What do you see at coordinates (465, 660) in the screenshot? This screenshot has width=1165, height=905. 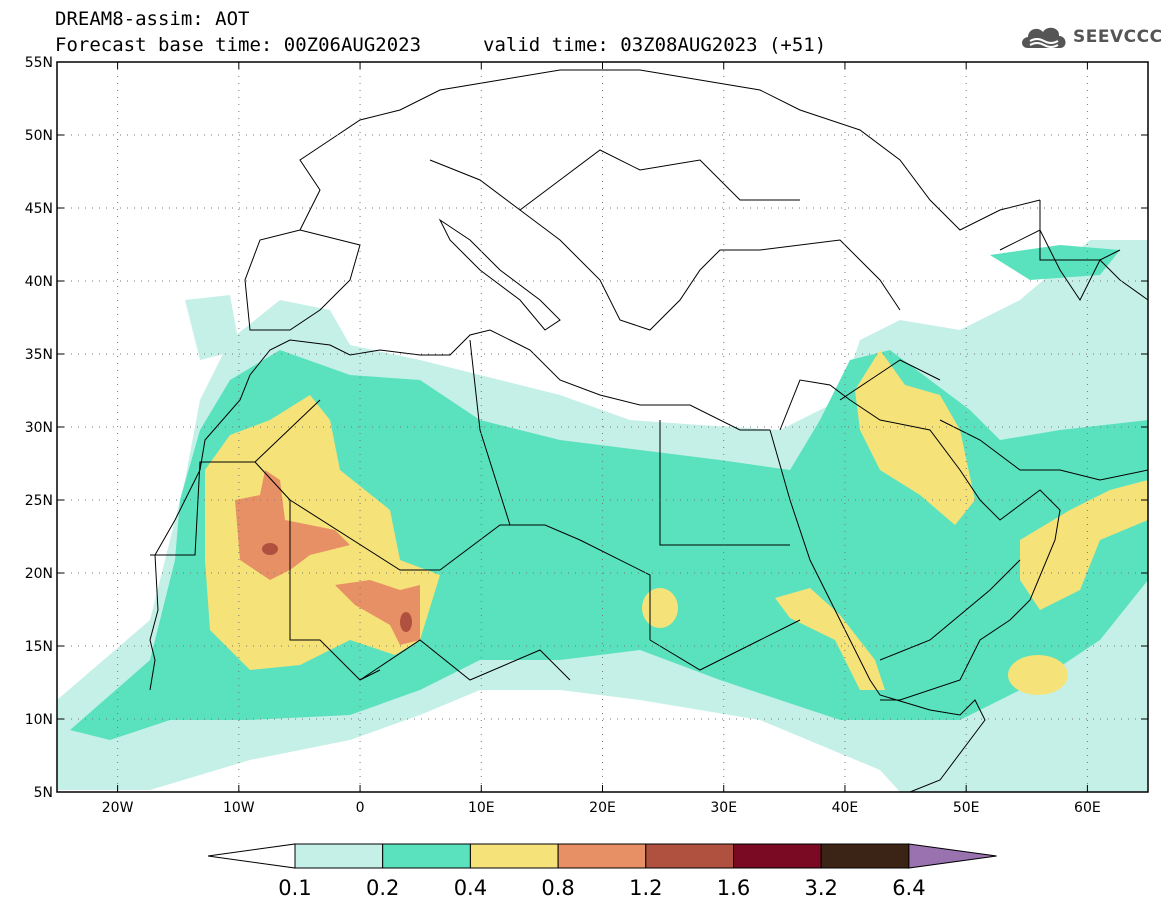 I see `border-mali-niger` at bounding box center [465, 660].